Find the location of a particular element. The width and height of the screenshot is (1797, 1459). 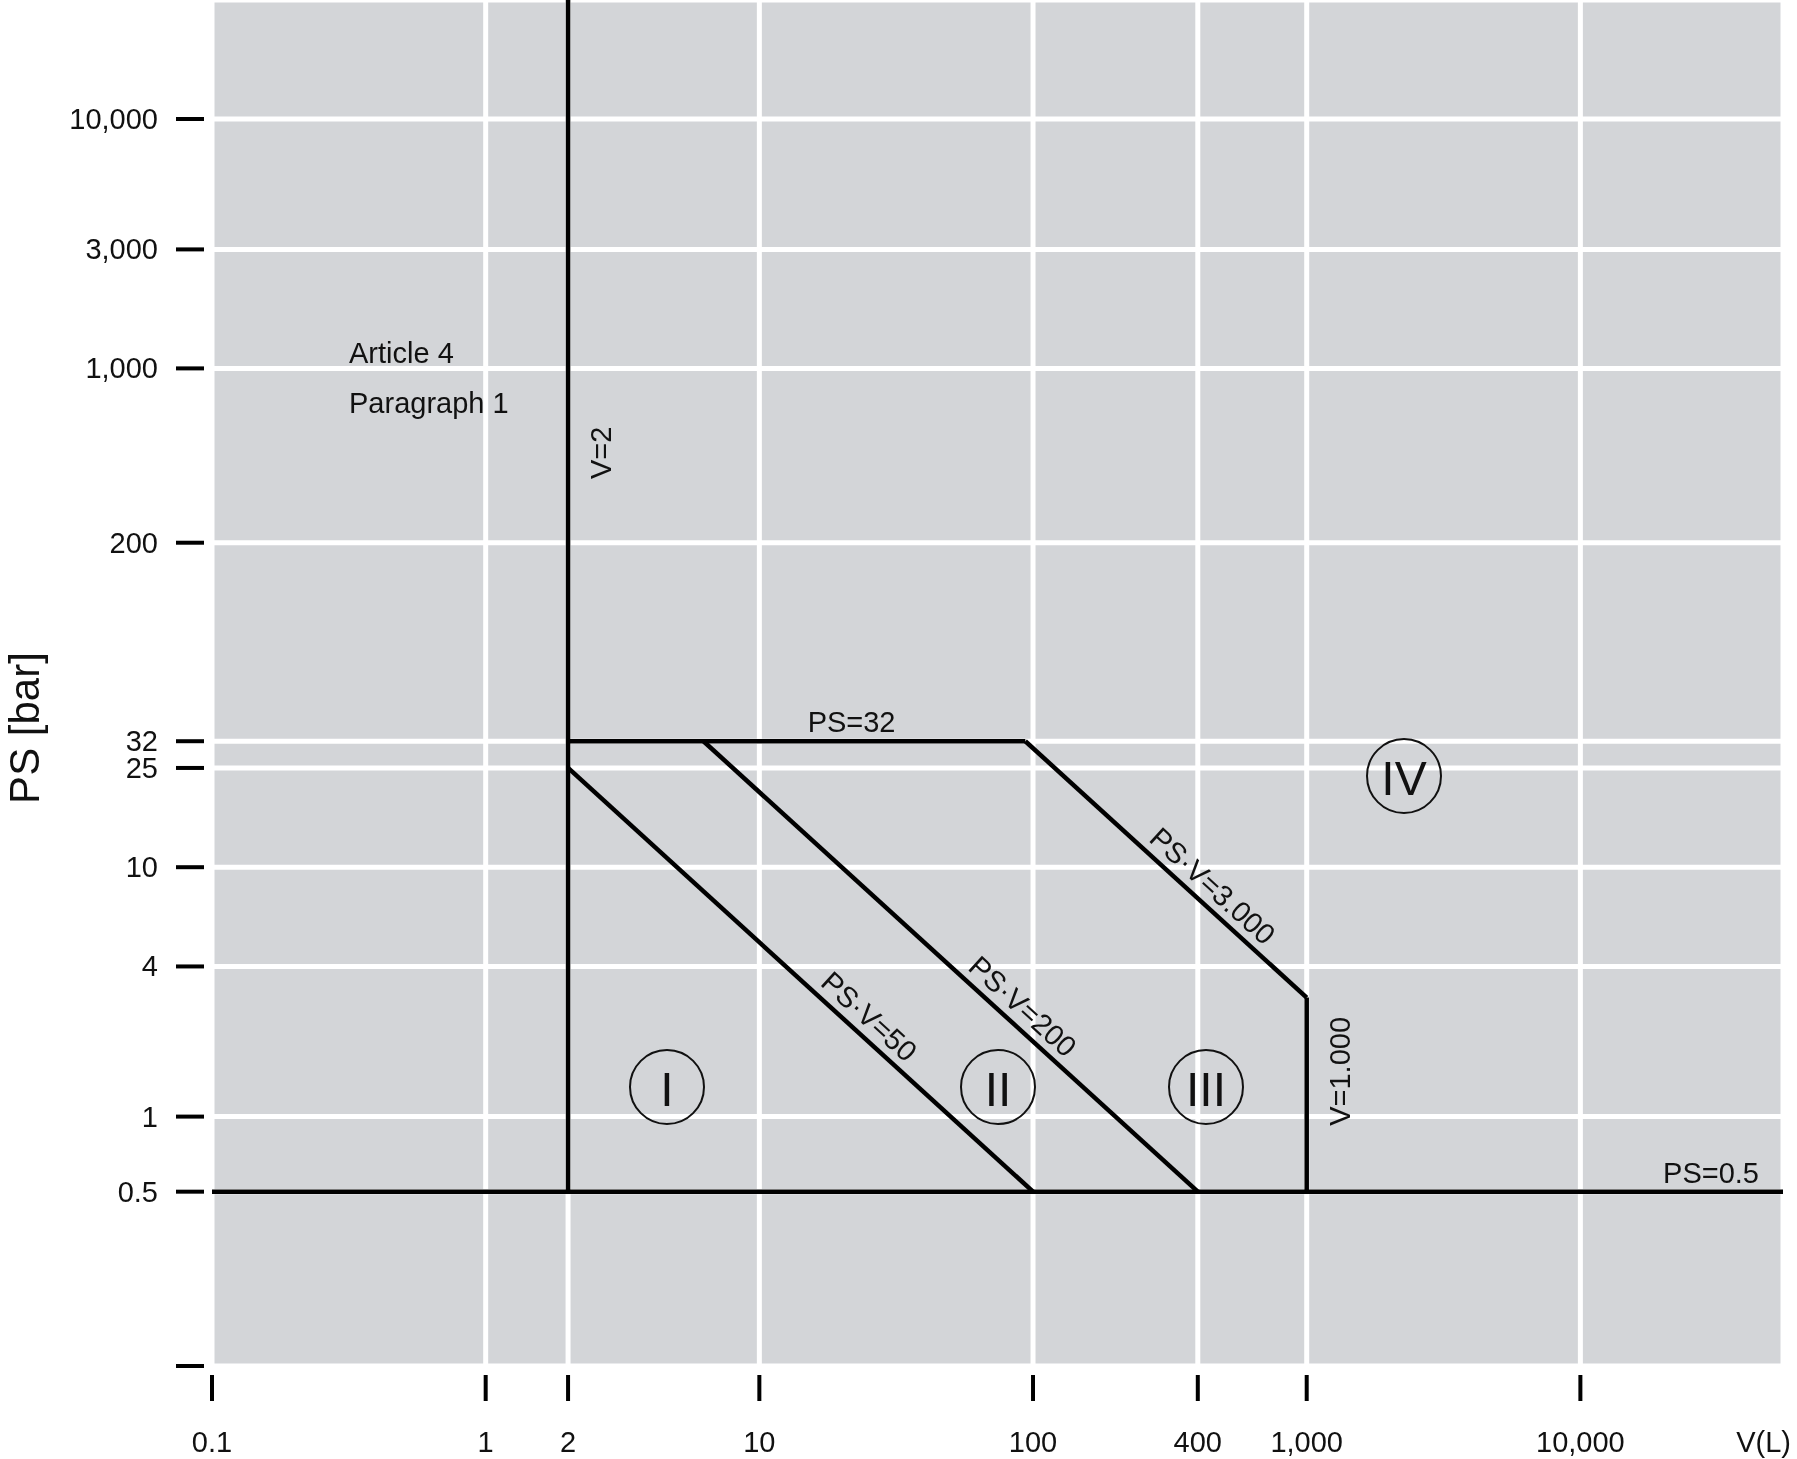

series-label: PS=32 is located at coordinates (851, 722).